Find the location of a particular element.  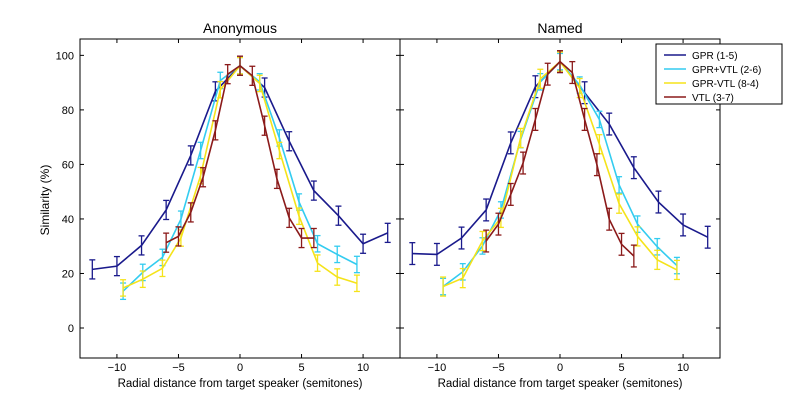

legend-item: GPR+VTL (2-6) is located at coordinates (712, 70).